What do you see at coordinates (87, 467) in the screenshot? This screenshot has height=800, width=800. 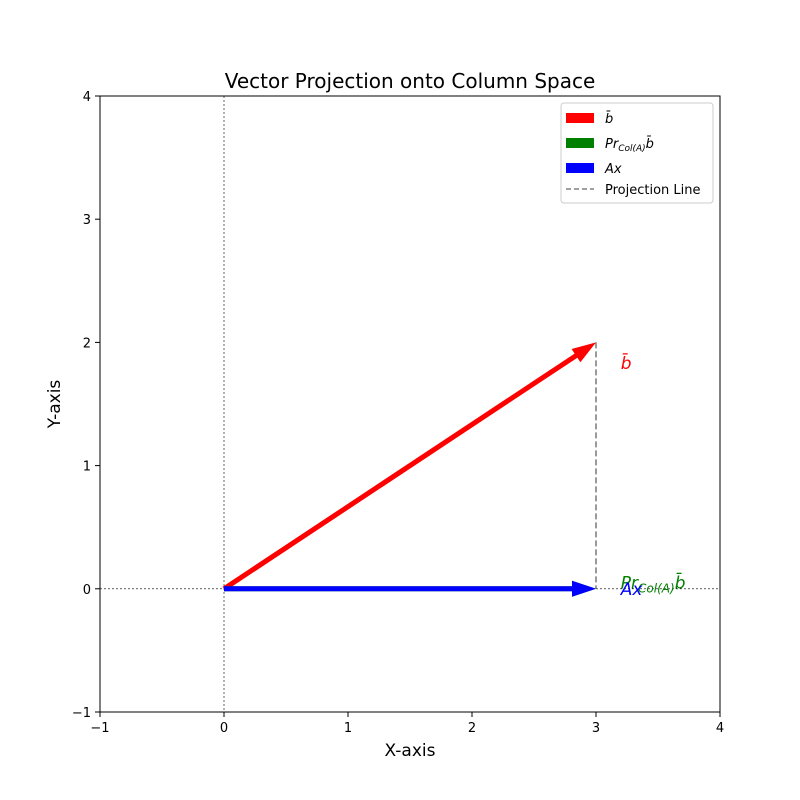 I see `y-tick-label: 1` at bounding box center [87, 467].